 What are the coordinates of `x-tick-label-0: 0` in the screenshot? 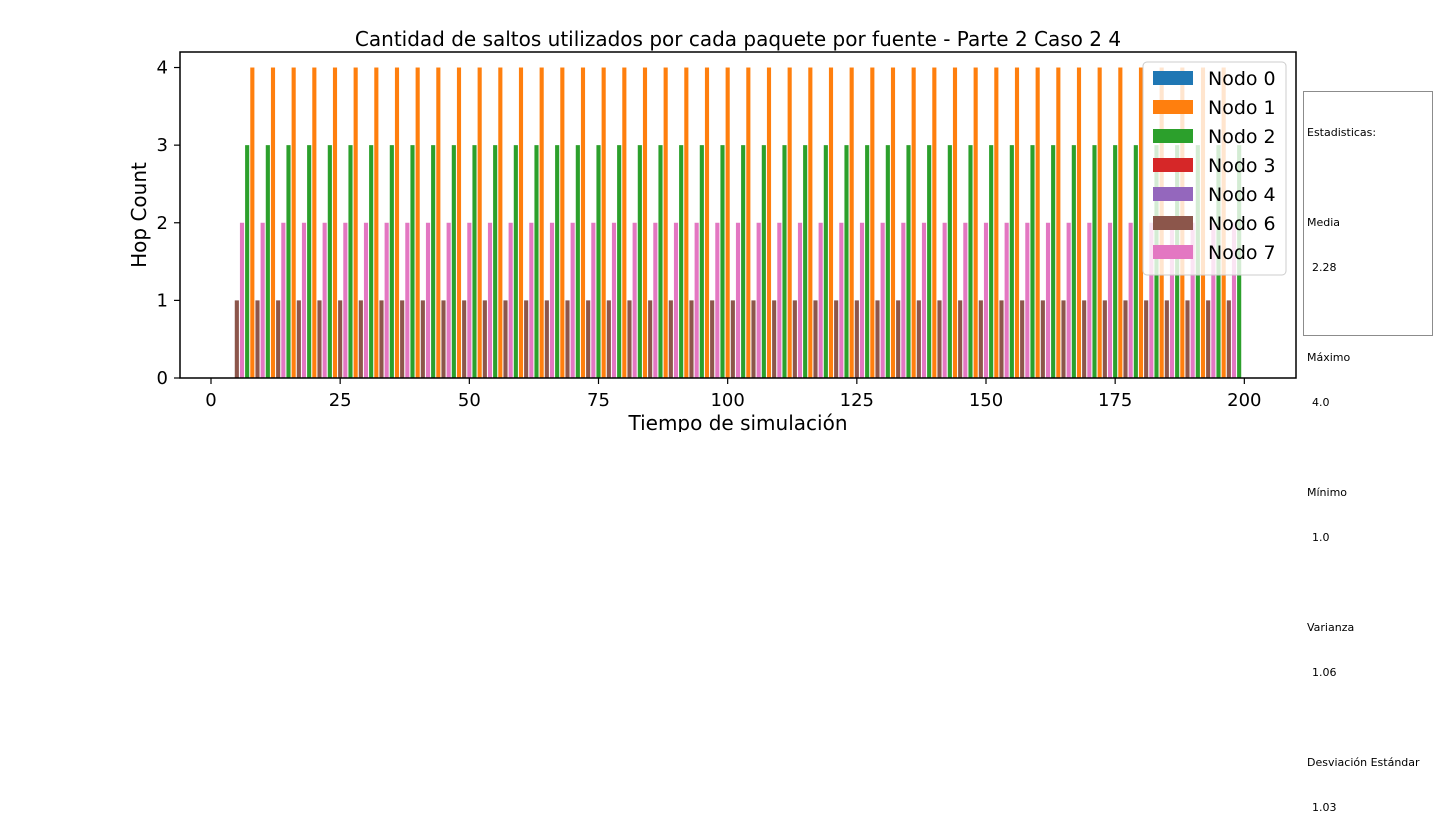 It's located at (210, 400).